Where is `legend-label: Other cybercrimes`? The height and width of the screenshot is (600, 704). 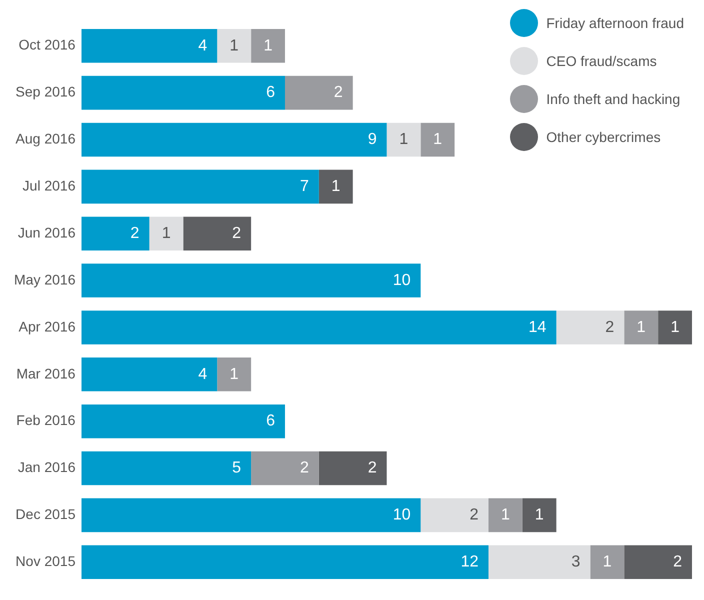
legend-label: Other cybercrimes is located at coordinates (603, 137).